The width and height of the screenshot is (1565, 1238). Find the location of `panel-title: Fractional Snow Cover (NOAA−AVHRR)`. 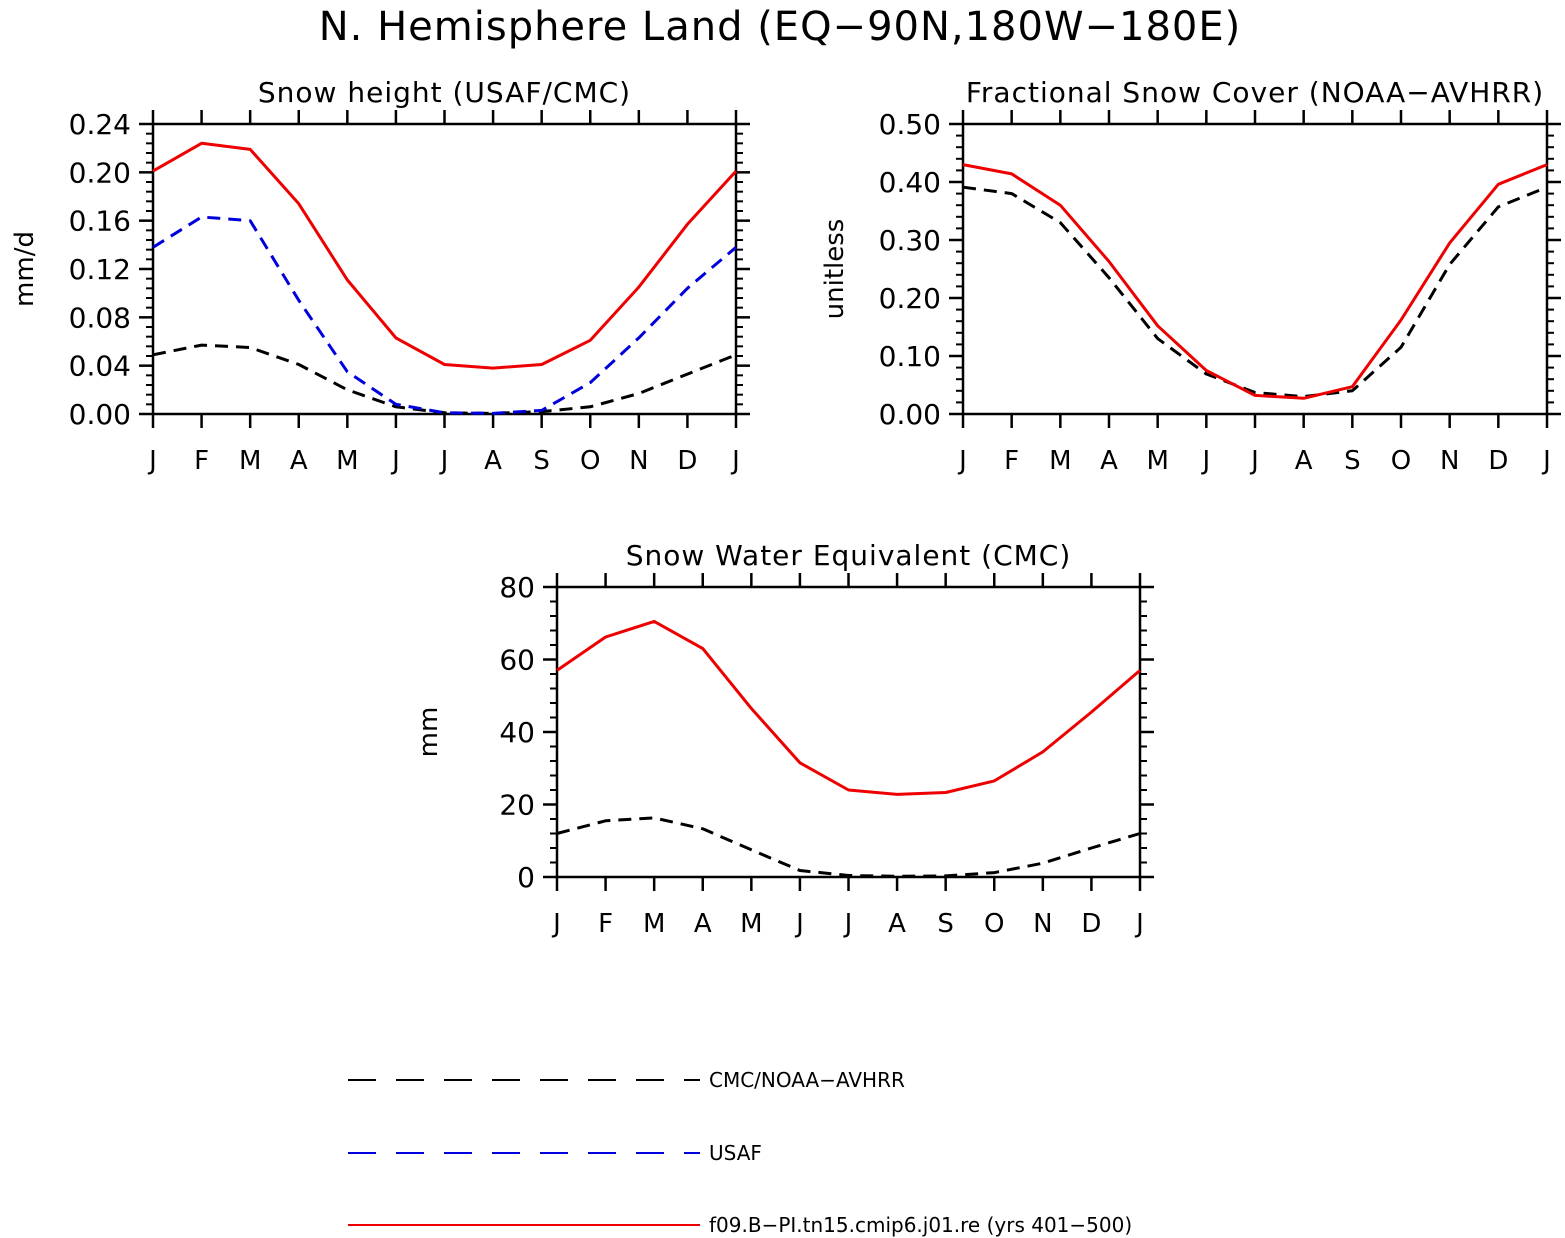

panel-title: Fractional Snow Cover (NOAA−AVHRR) is located at coordinates (1255, 92).